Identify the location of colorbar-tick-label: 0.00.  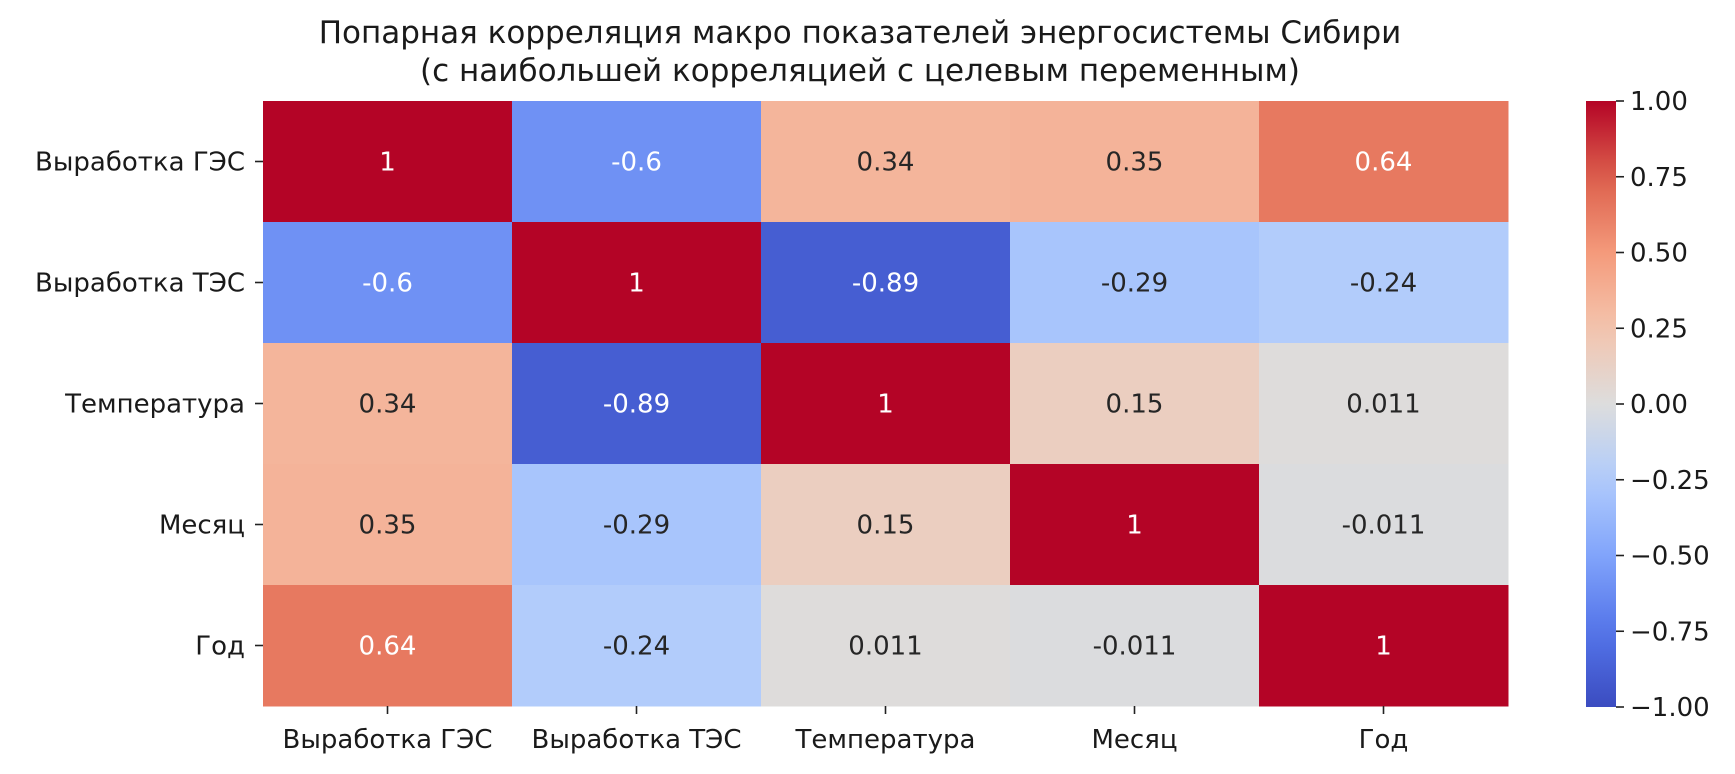
(1659, 405).